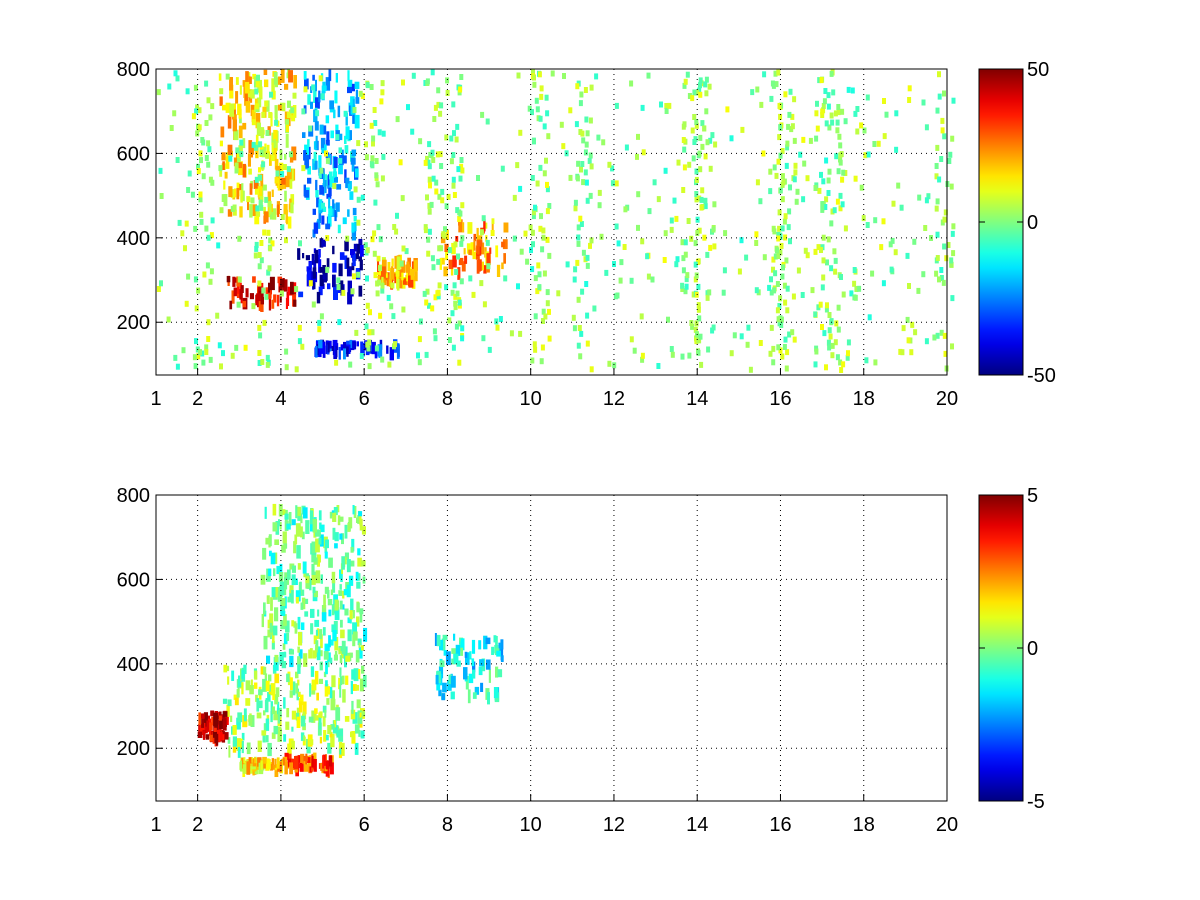 The height and width of the screenshot is (900, 1200). I want to click on x-tick-label: 20, so click(947, 399).